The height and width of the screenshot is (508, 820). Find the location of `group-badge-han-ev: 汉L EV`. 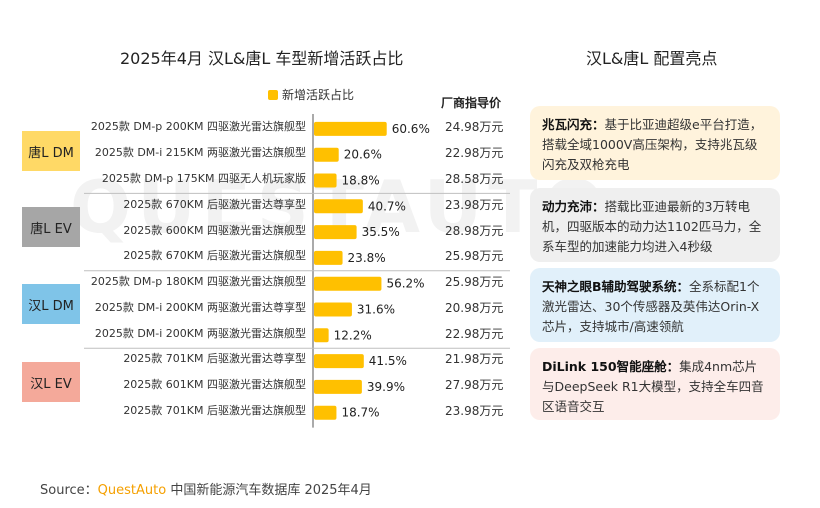

group-badge-han-ev: 汉L EV is located at coordinates (51, 382).